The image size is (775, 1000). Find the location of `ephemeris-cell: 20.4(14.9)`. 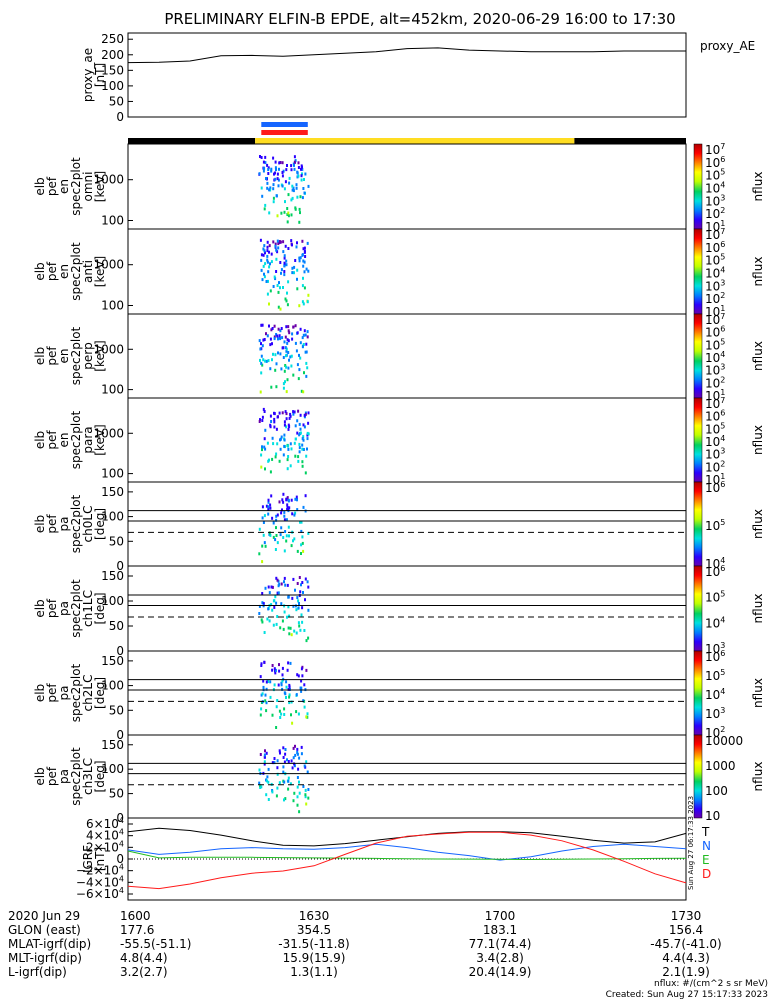

ephemeris-cell: 20.4(14.9) is located at coordinates (500, 972).